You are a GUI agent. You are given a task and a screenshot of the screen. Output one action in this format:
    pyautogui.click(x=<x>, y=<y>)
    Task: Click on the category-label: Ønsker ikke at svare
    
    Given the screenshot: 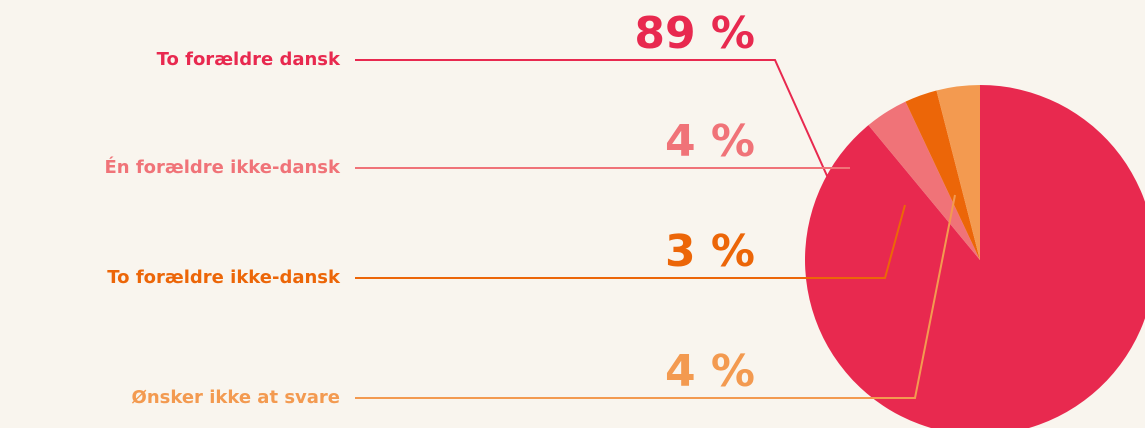 What is the action you would take?
    pyautogui.click(x=236, y=397)
    